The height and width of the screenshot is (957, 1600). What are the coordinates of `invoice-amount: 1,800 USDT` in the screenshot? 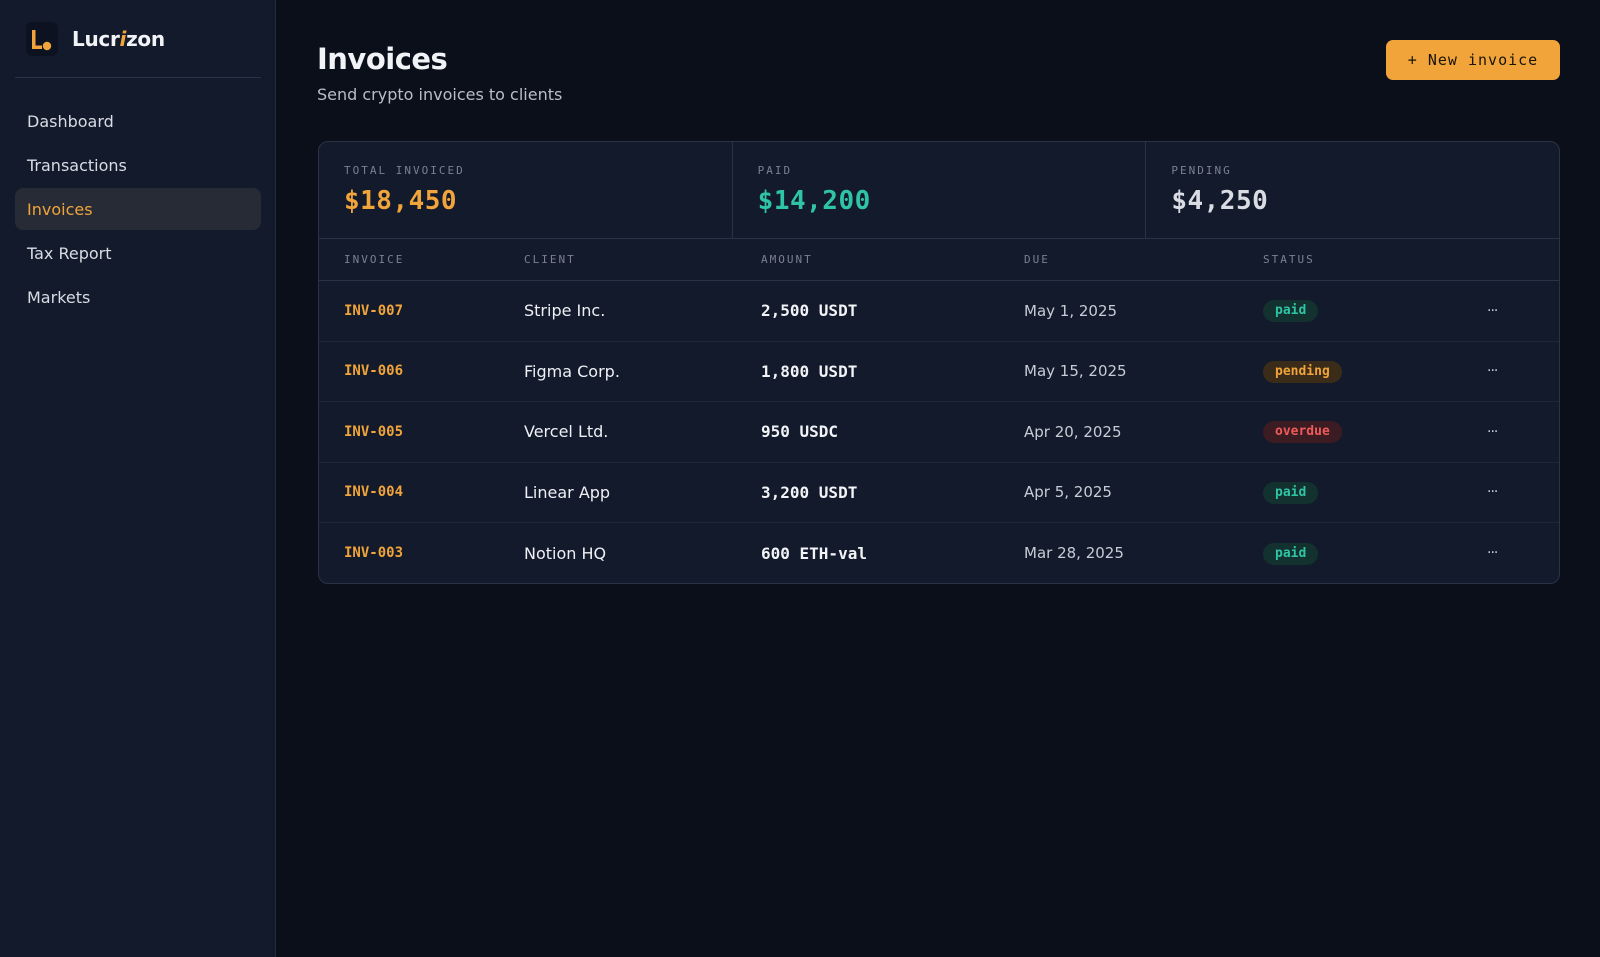 It's located at (809, 371).